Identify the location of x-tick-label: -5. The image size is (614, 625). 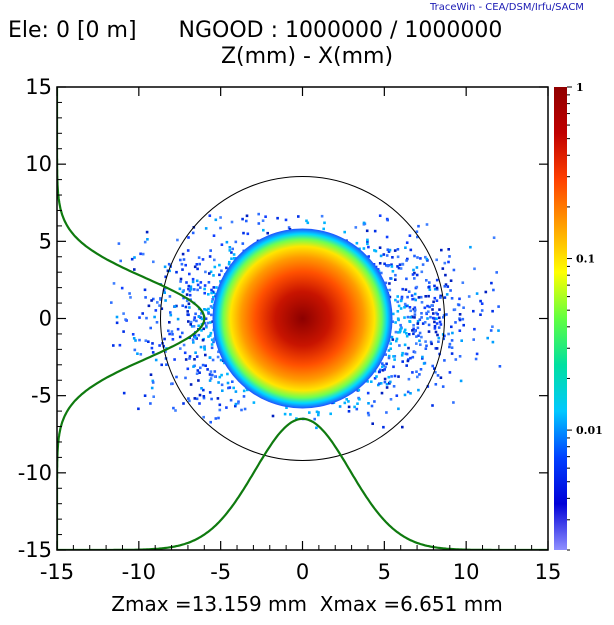
(220, 572).